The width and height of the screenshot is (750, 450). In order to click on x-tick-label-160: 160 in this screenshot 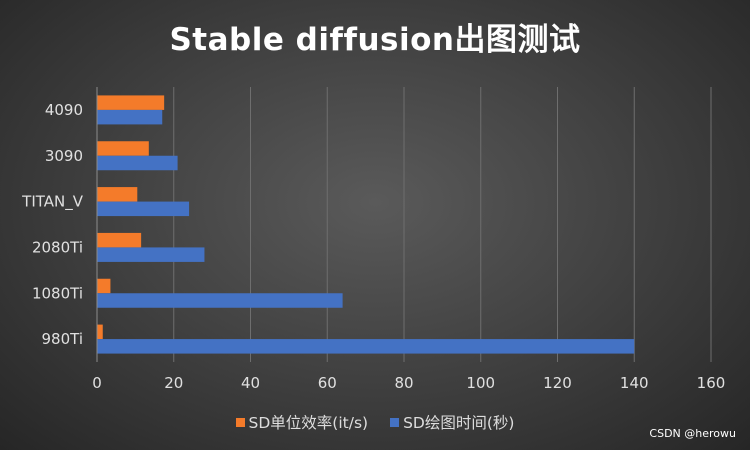, I will do `click(711, 383)`.